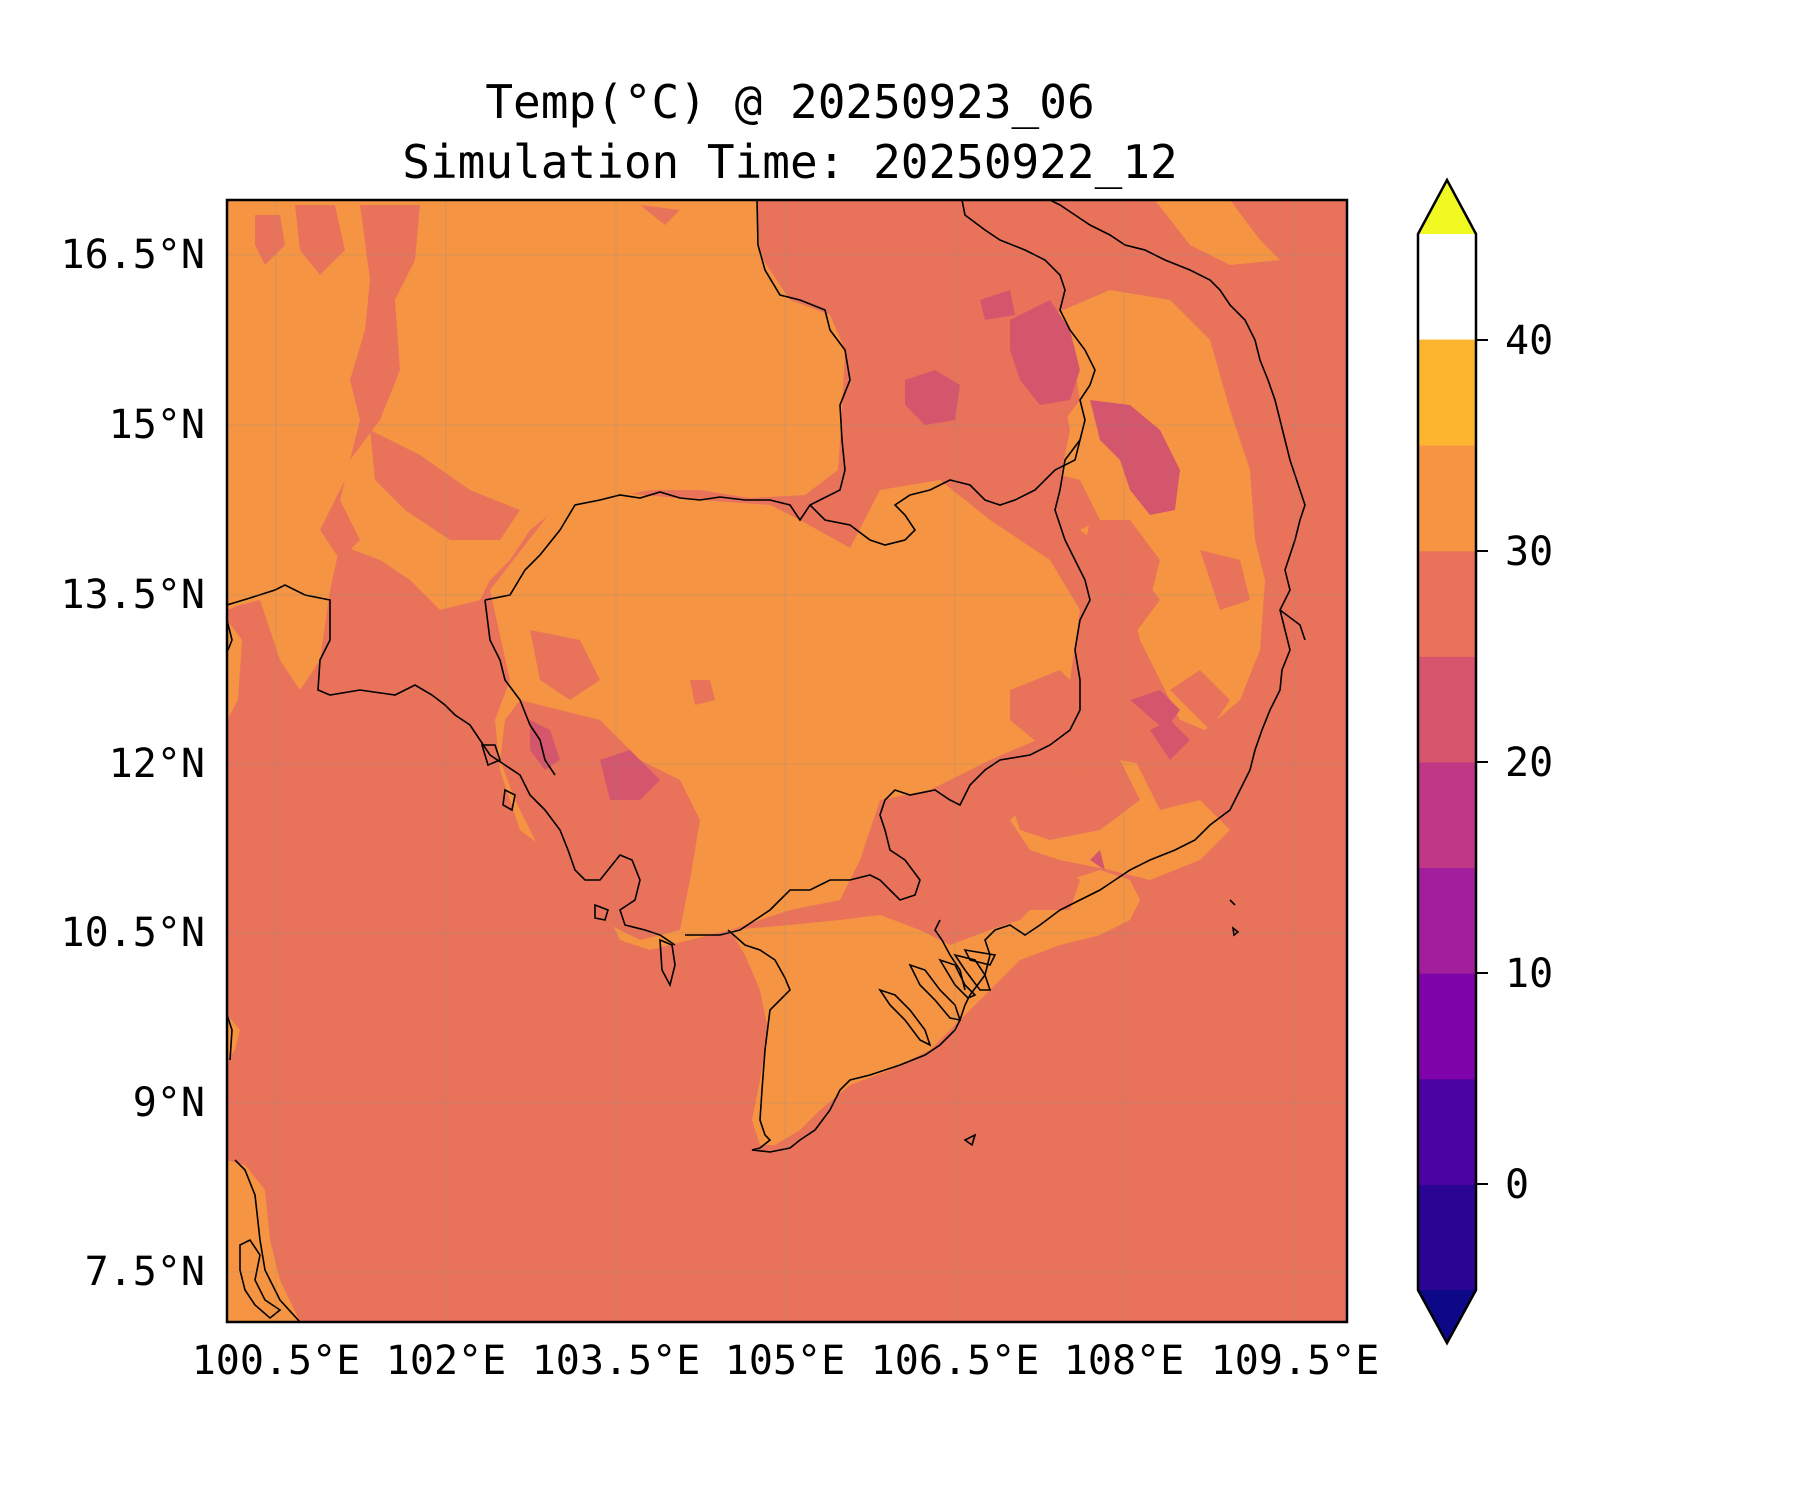 The width and height of the screenshot is (1800, 1500). What do you see at coordinates (157, 425) in the screenshot?
I see `lat-tick-label: 15°N` at bounding box center [157, 425].